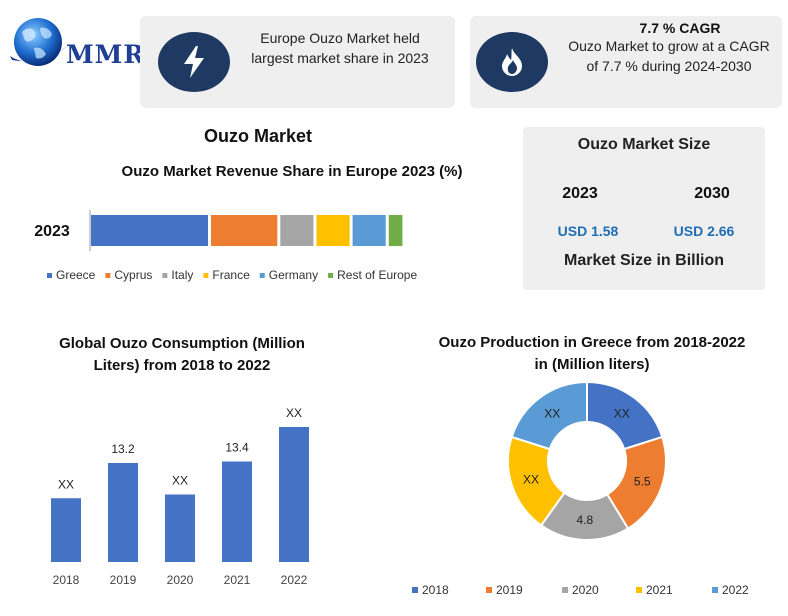 The image size is (788, 616). What do you see at coordinates (585, 520) in the screenshot?
I see `production-data-label: 4.8` at bounding box center [585, 520].